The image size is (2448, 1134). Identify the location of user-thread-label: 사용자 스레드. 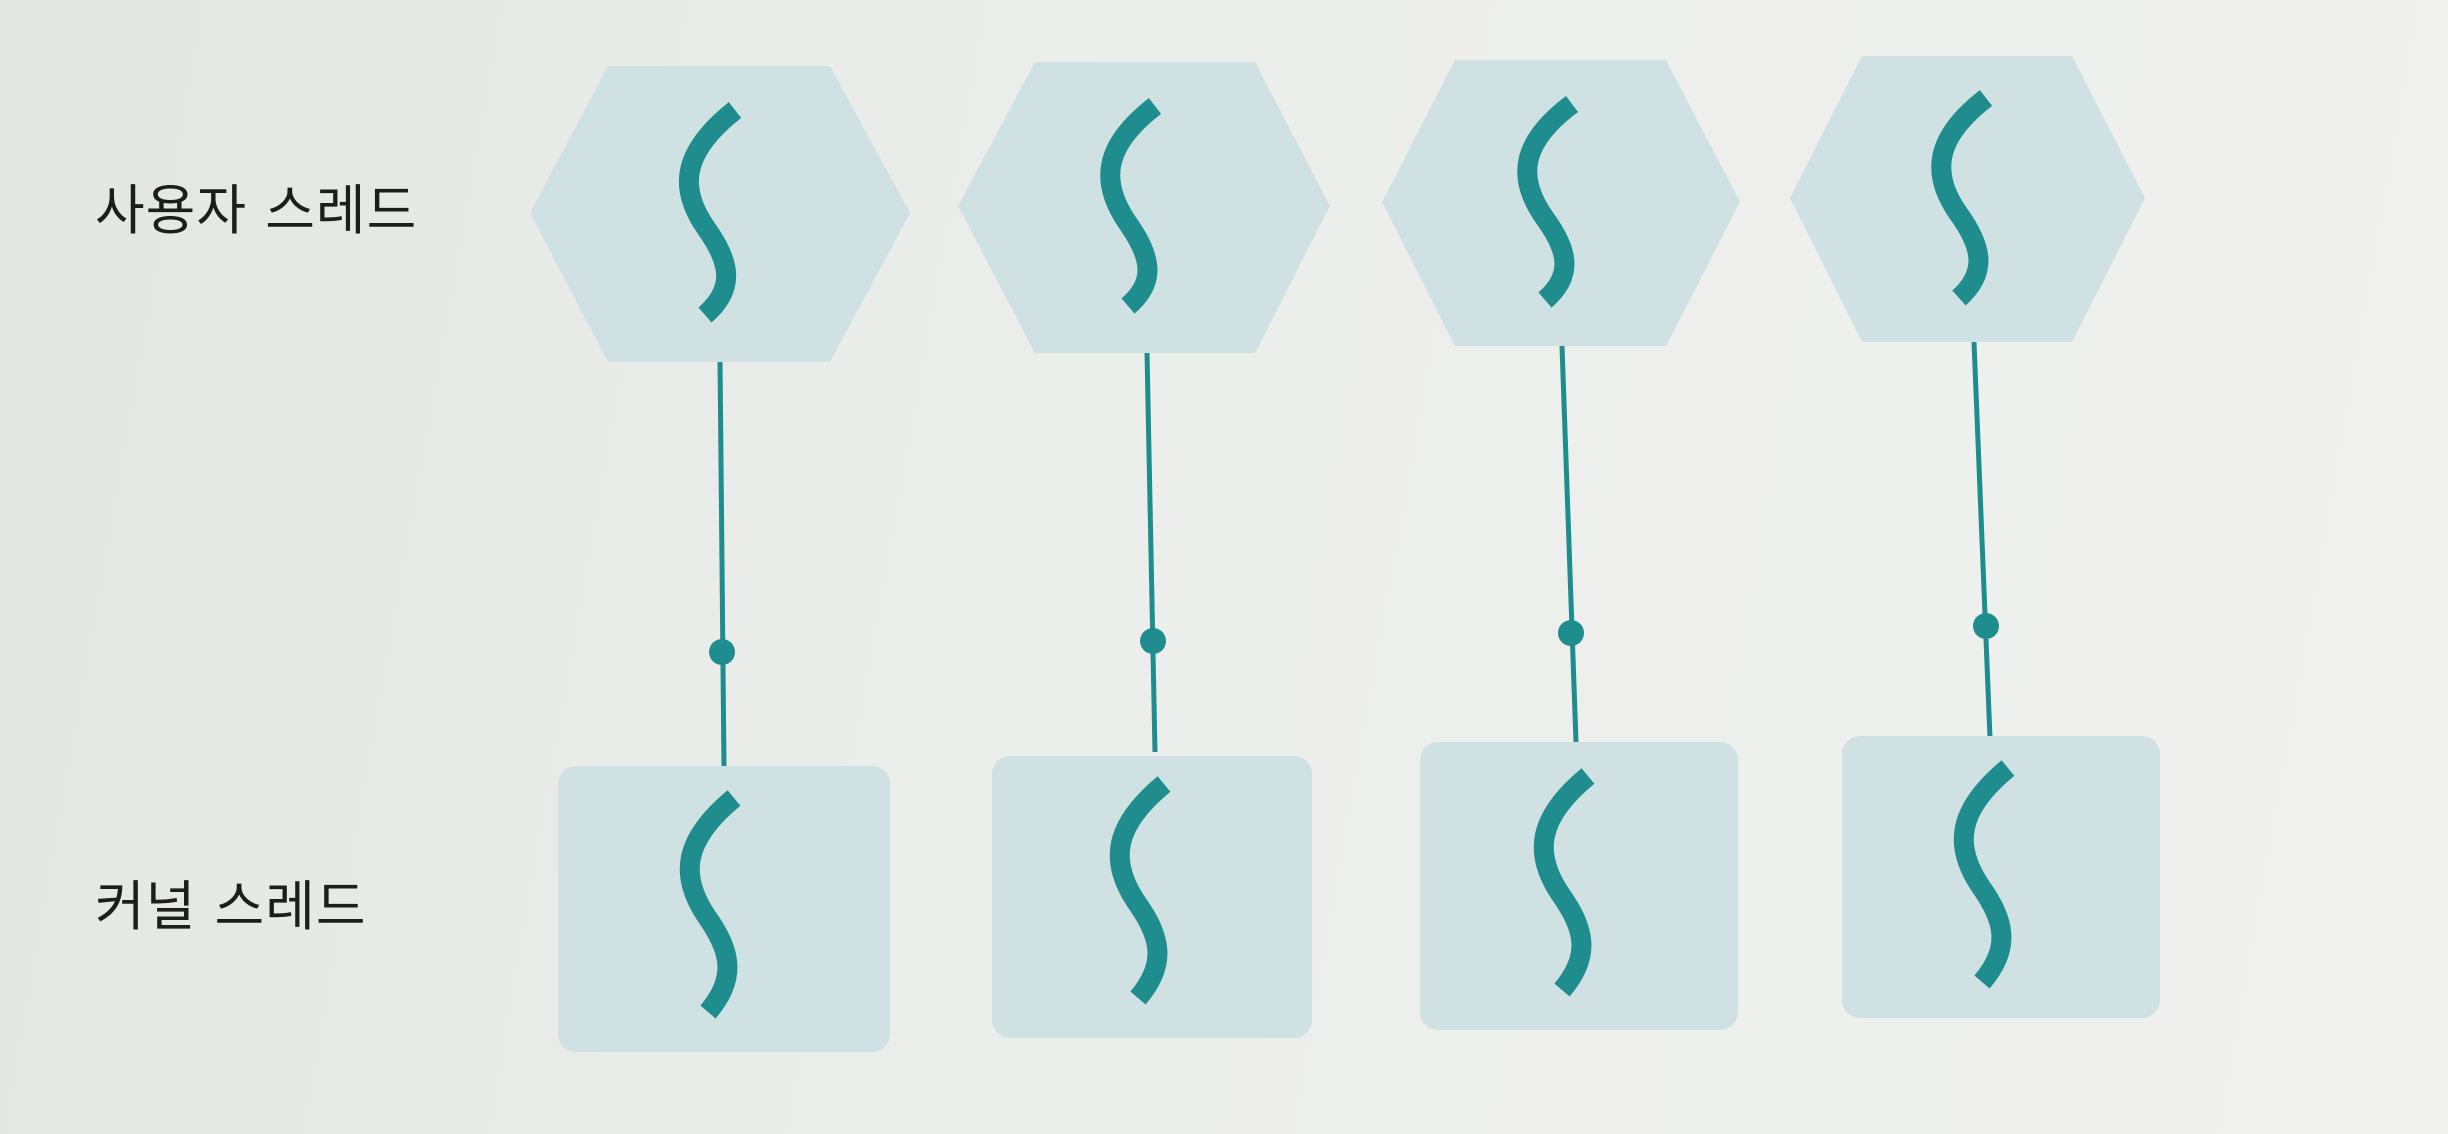
(256, 210).